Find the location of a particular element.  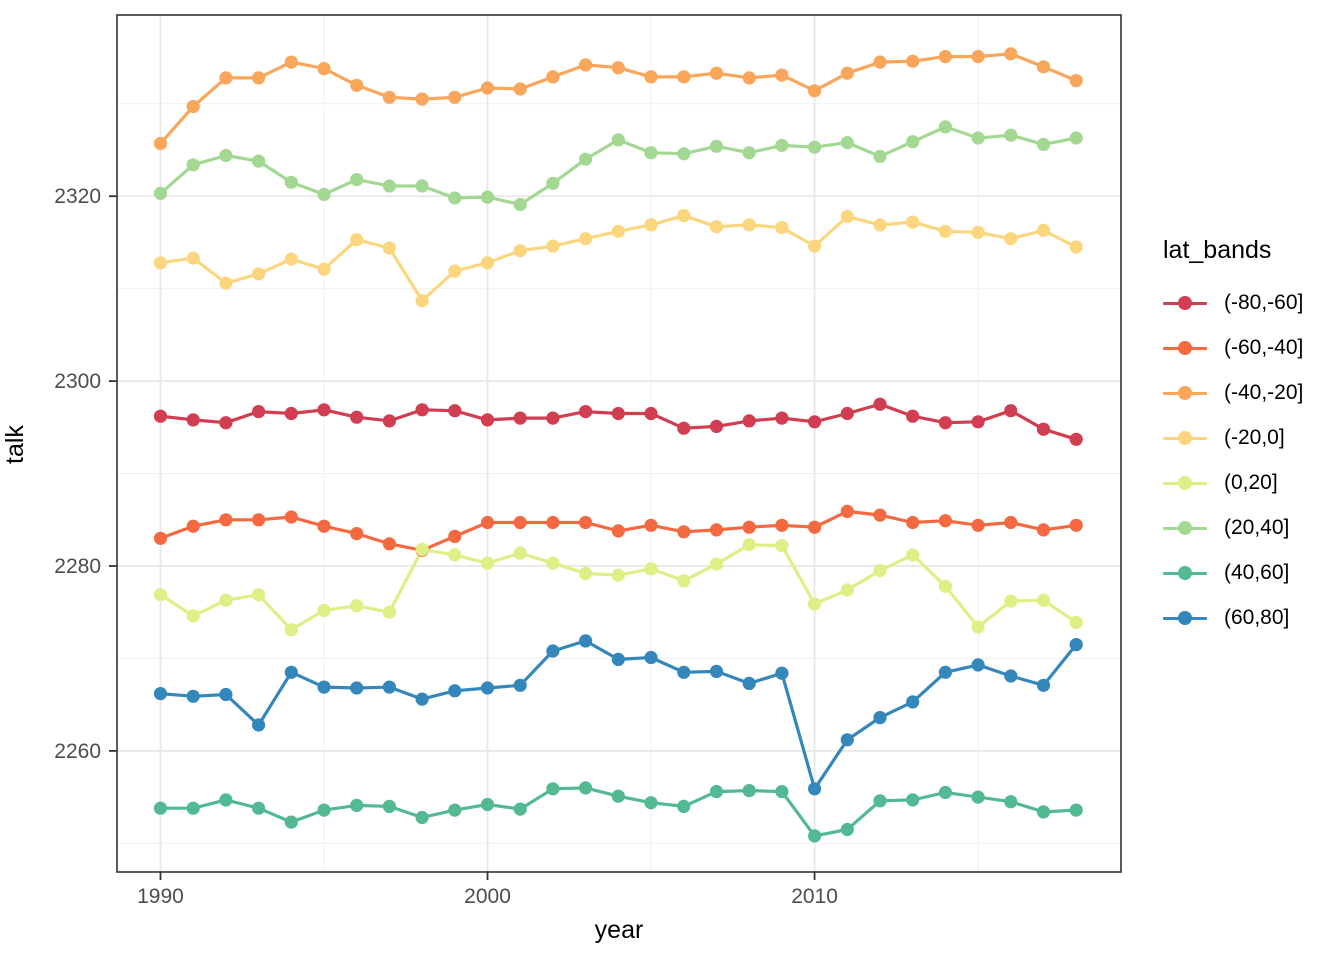

legend-item-label: (-40,-20] is located at coordinates (1264, 392).